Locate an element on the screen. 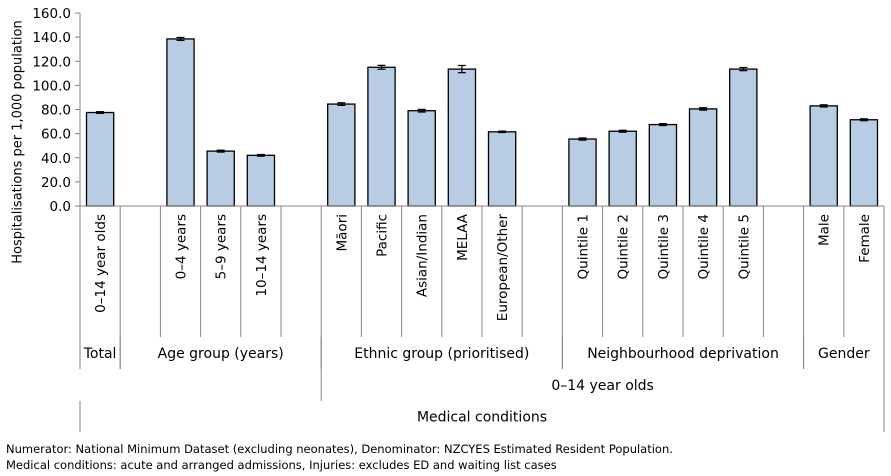  y-tick-label: 60.0 is located at coordinates (56, 135).